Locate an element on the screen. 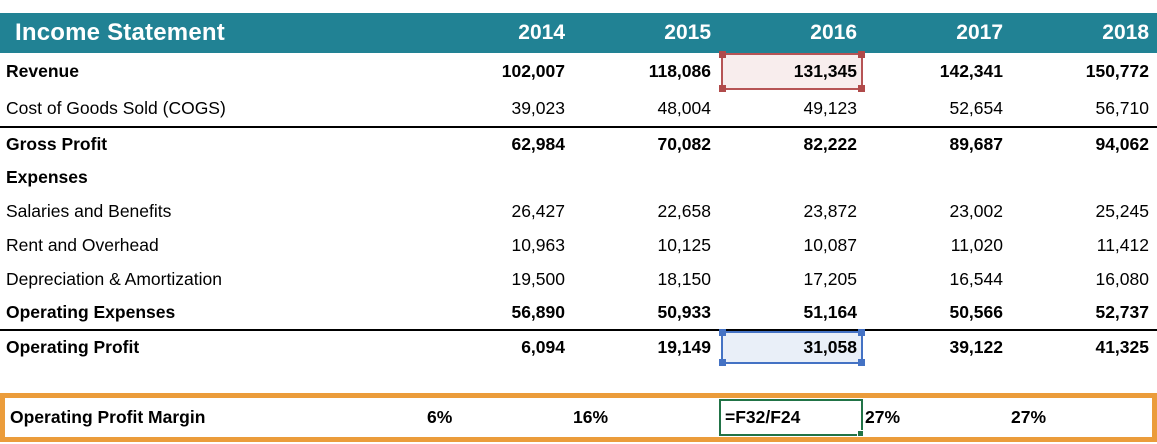 This screenshot has width=1157, height=444. year-header-2014: 2014 is located at coordinates (541, 32).